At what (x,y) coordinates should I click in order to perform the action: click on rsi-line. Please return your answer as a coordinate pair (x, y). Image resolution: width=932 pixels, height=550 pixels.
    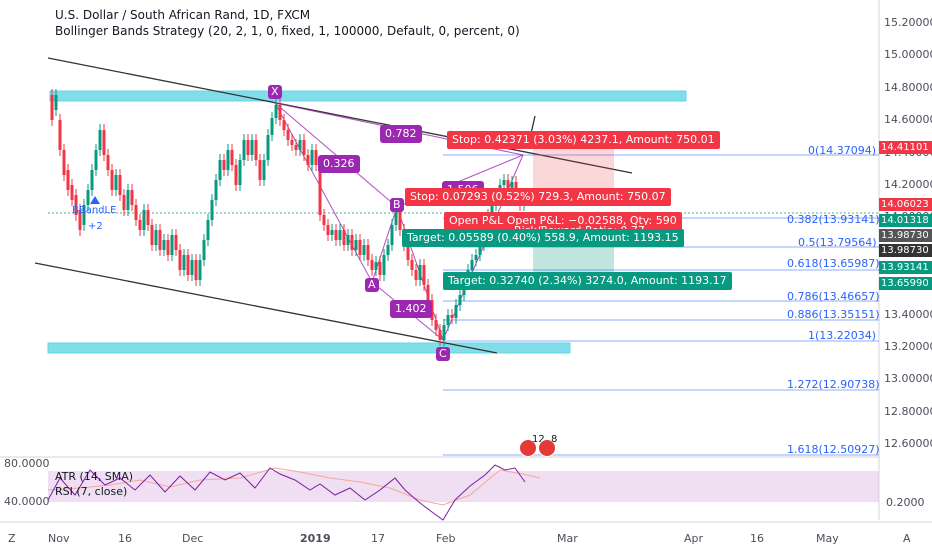
    Looking at the image, I should click on (286, 492).